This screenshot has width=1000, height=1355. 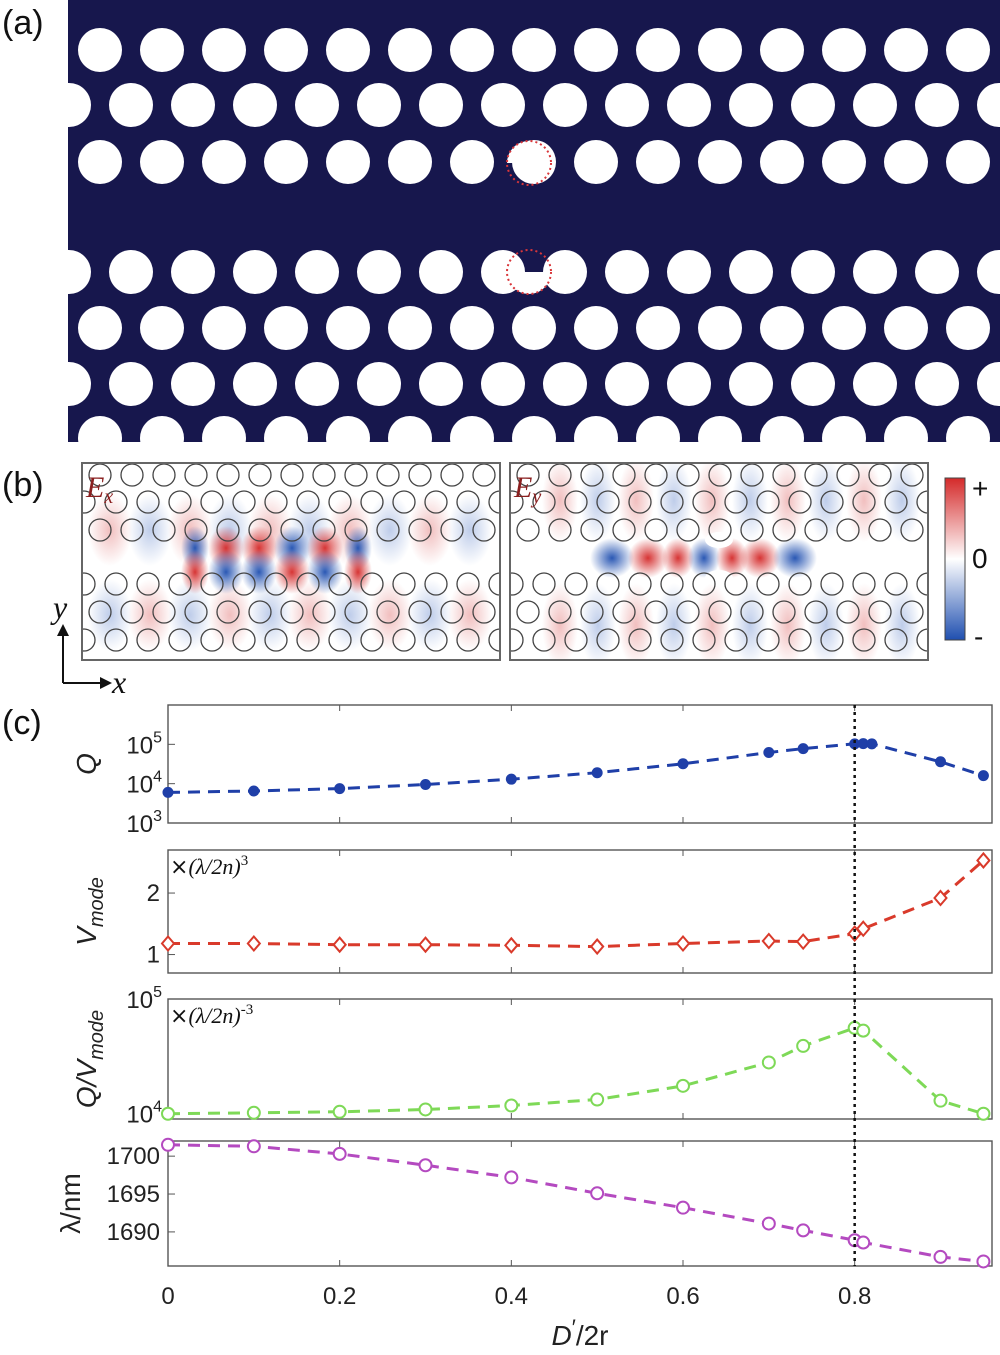 I want to click on field-map-ey: Ey, so click(x=719, y=561).